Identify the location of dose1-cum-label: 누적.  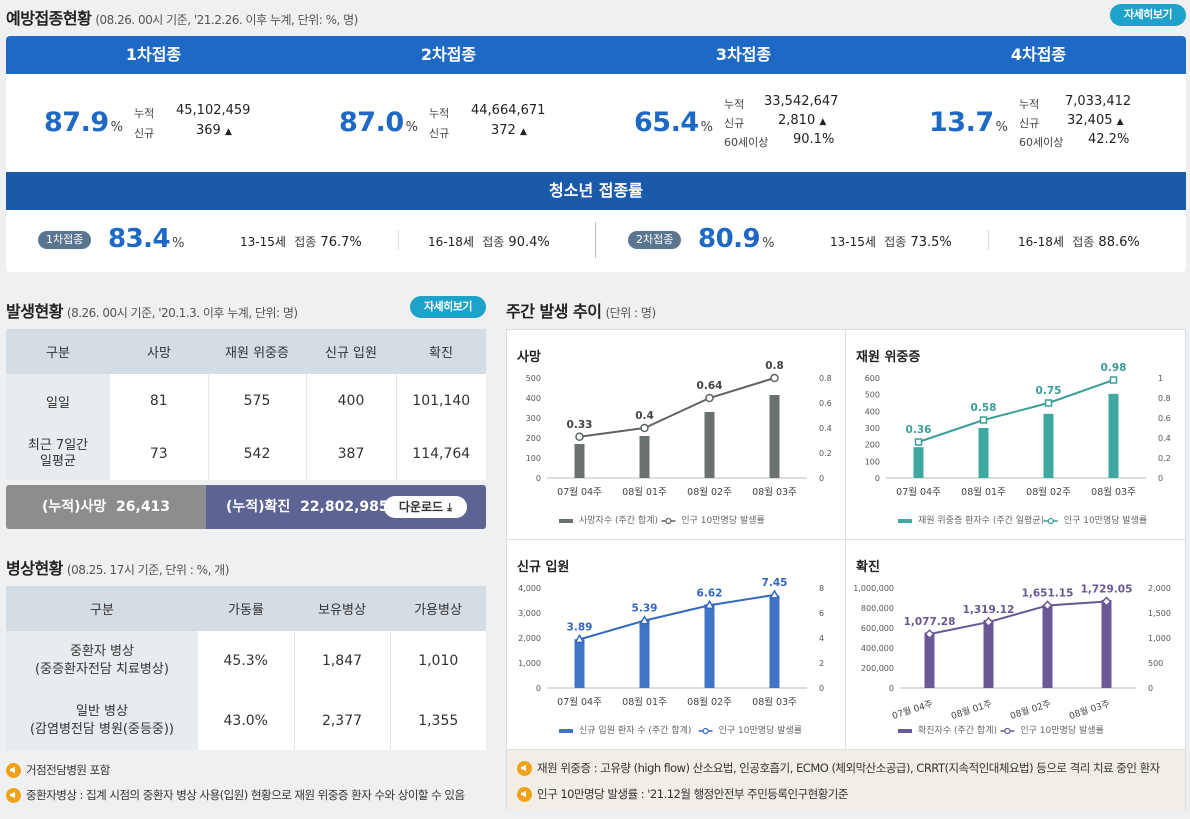
(144, 113).